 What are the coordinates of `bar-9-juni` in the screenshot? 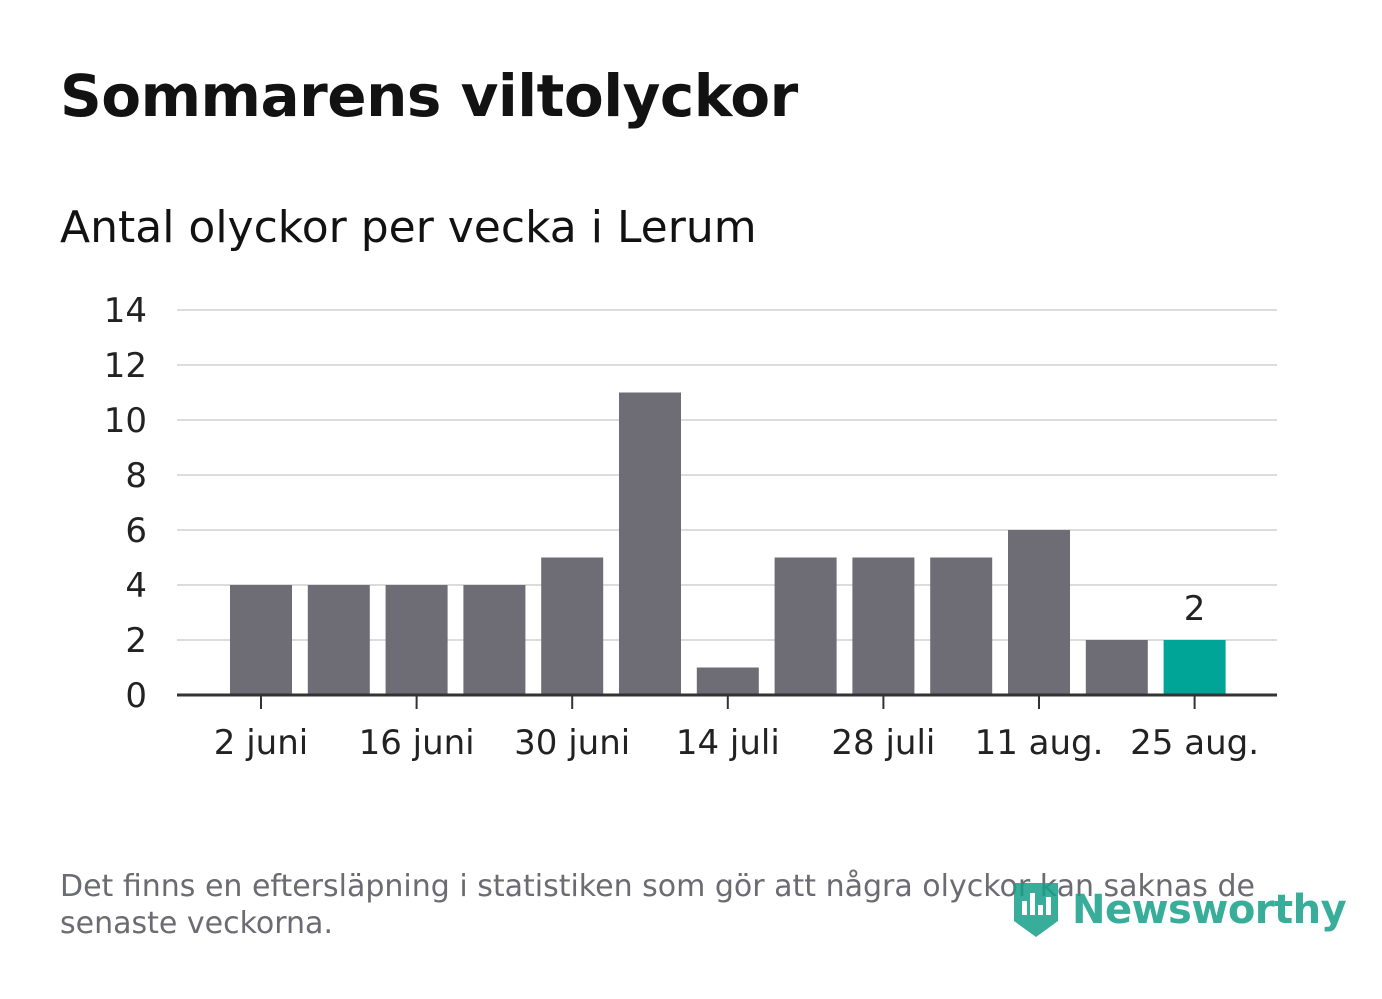 It's located at (338, 640).